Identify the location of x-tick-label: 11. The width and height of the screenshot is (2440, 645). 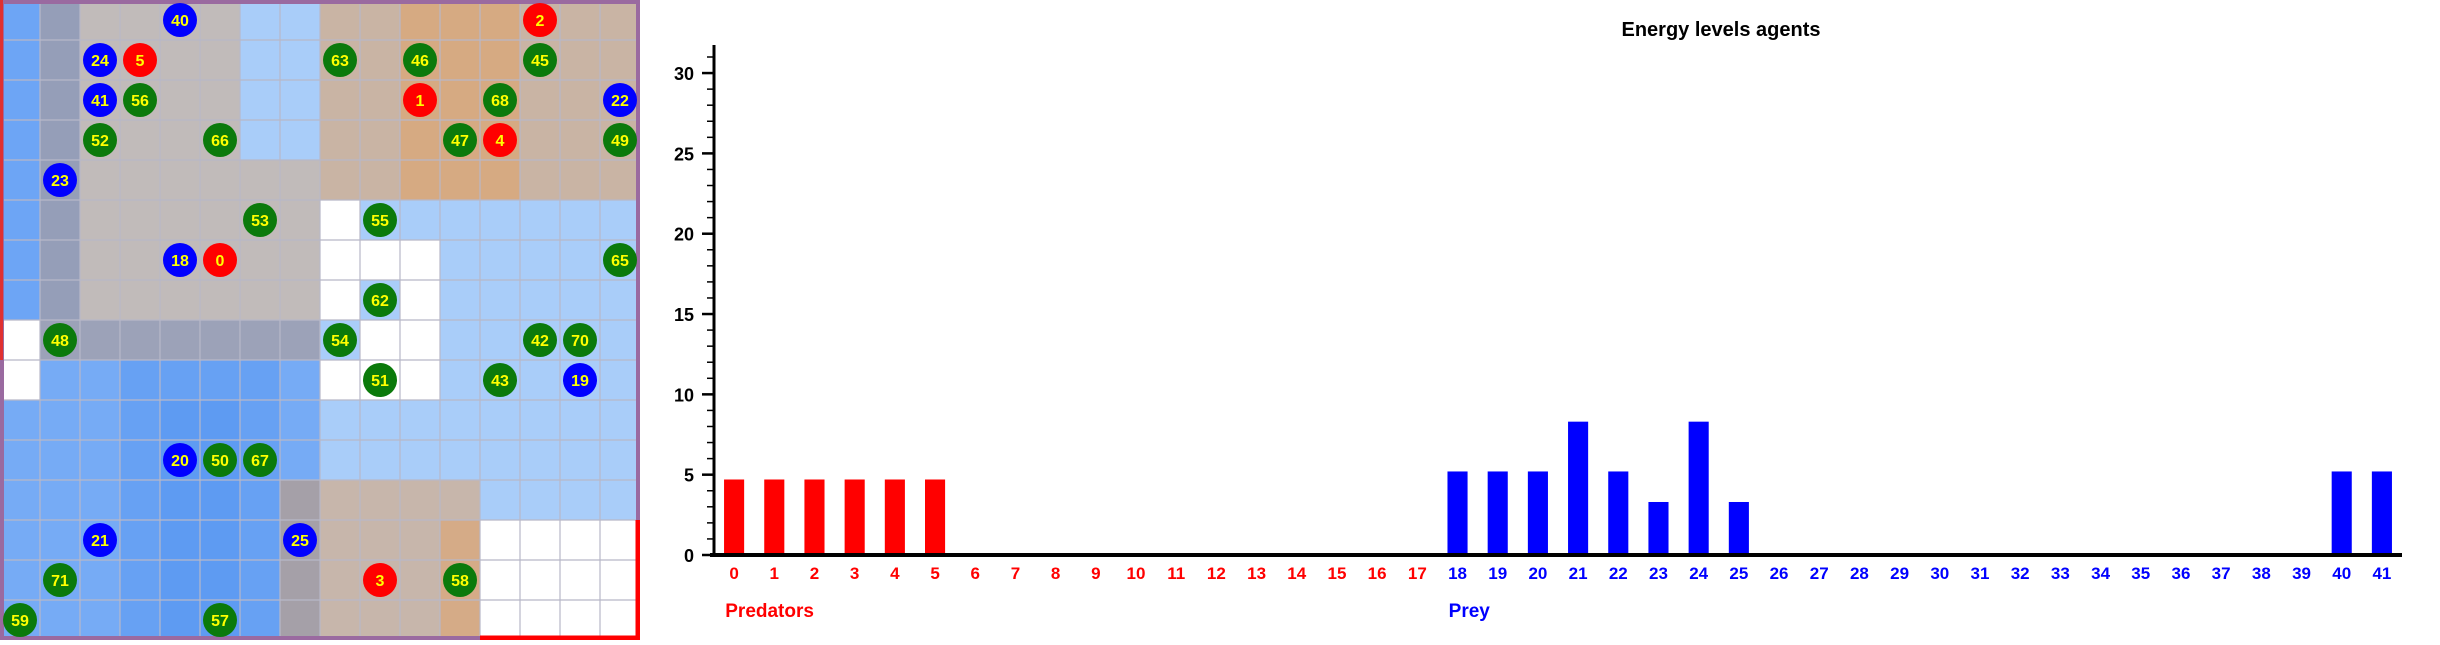
(1176, 573).